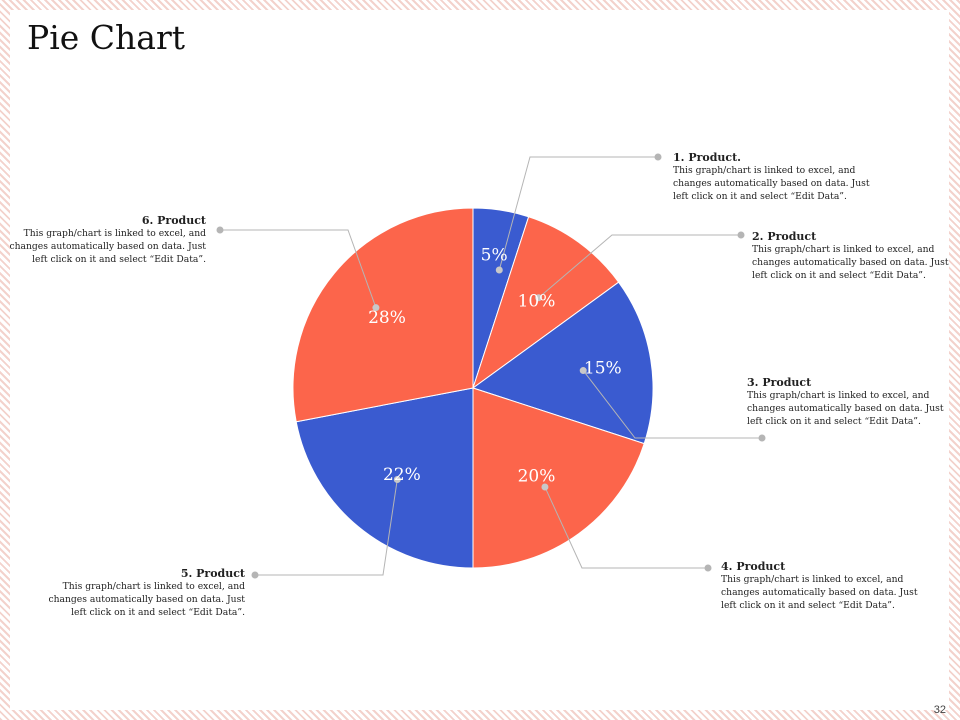 The image size is (960, 720). What do you see at coordinates (779, 382) in the screenshot?
I see `callout-title: 3. Product` at bounding box center [779, 382].